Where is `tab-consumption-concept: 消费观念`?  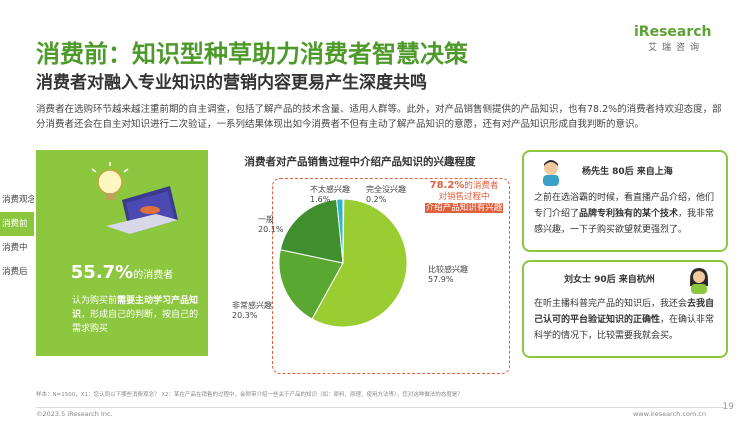 tab-consumption-concept: 消费观念 is located at coordinates (18, 200).